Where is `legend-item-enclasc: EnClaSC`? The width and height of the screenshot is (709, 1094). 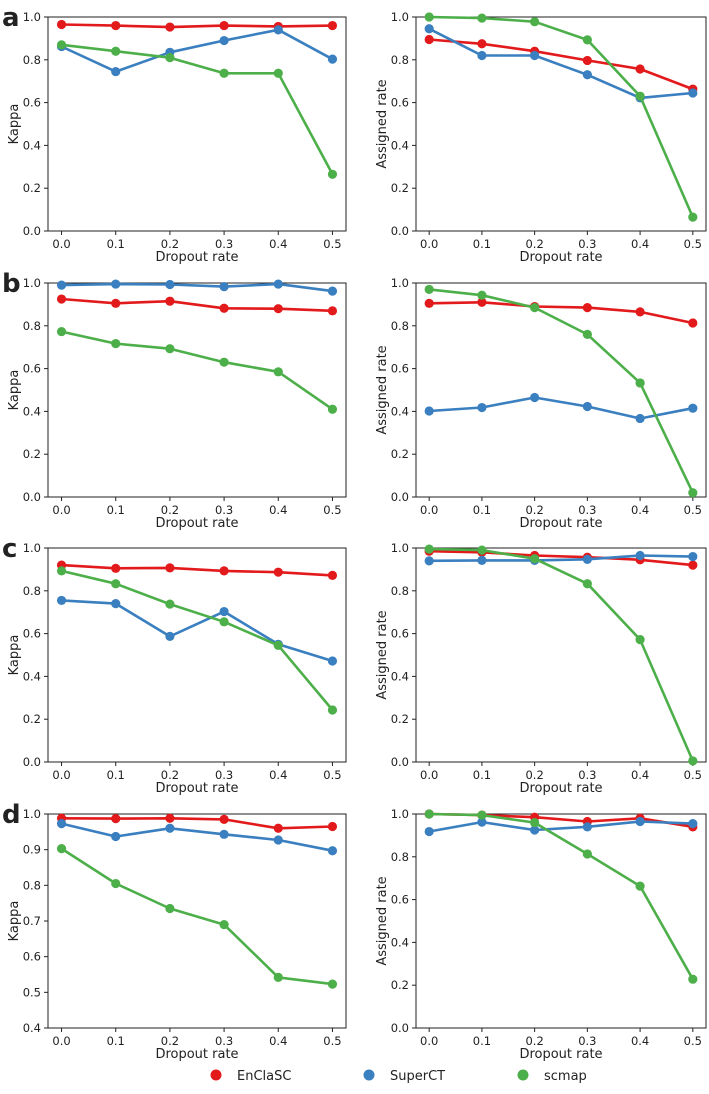
legend-item-enclasc: EnClaSC is located at coordinates (250, 1076).